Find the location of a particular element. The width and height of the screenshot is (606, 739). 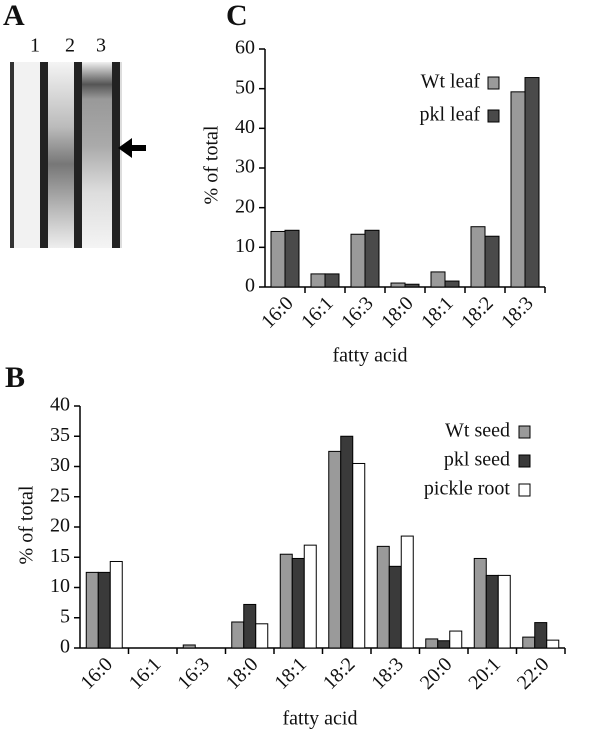

gel is located at coordinates (78, 155).